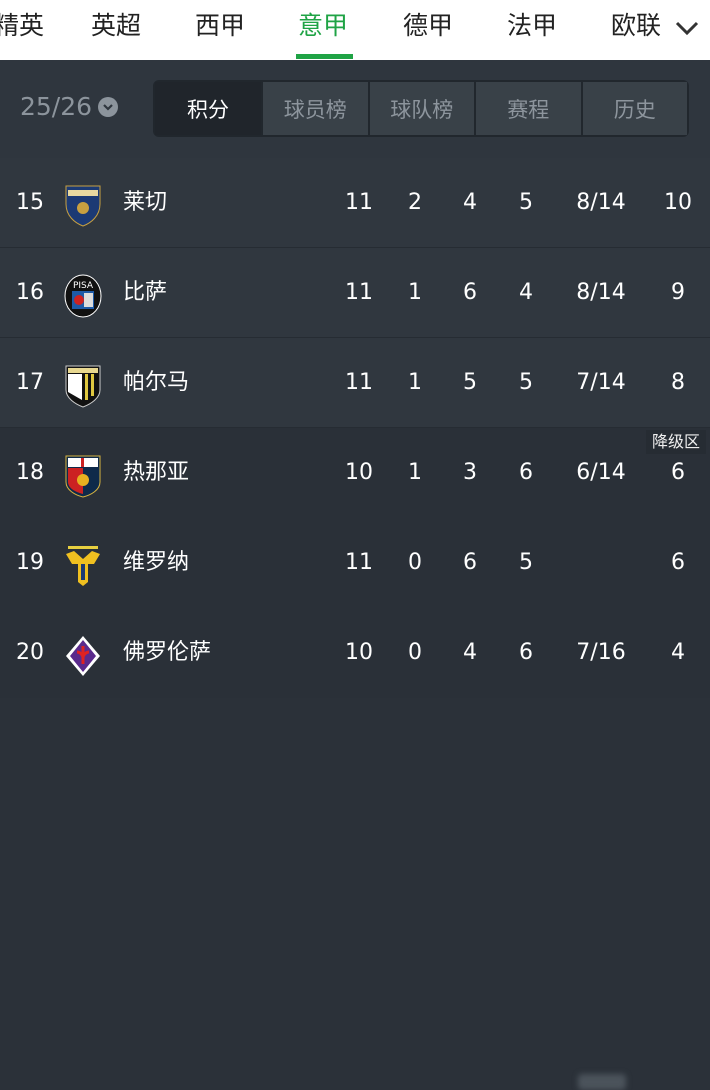  I want to click on rank: 15, so click(30, 202).